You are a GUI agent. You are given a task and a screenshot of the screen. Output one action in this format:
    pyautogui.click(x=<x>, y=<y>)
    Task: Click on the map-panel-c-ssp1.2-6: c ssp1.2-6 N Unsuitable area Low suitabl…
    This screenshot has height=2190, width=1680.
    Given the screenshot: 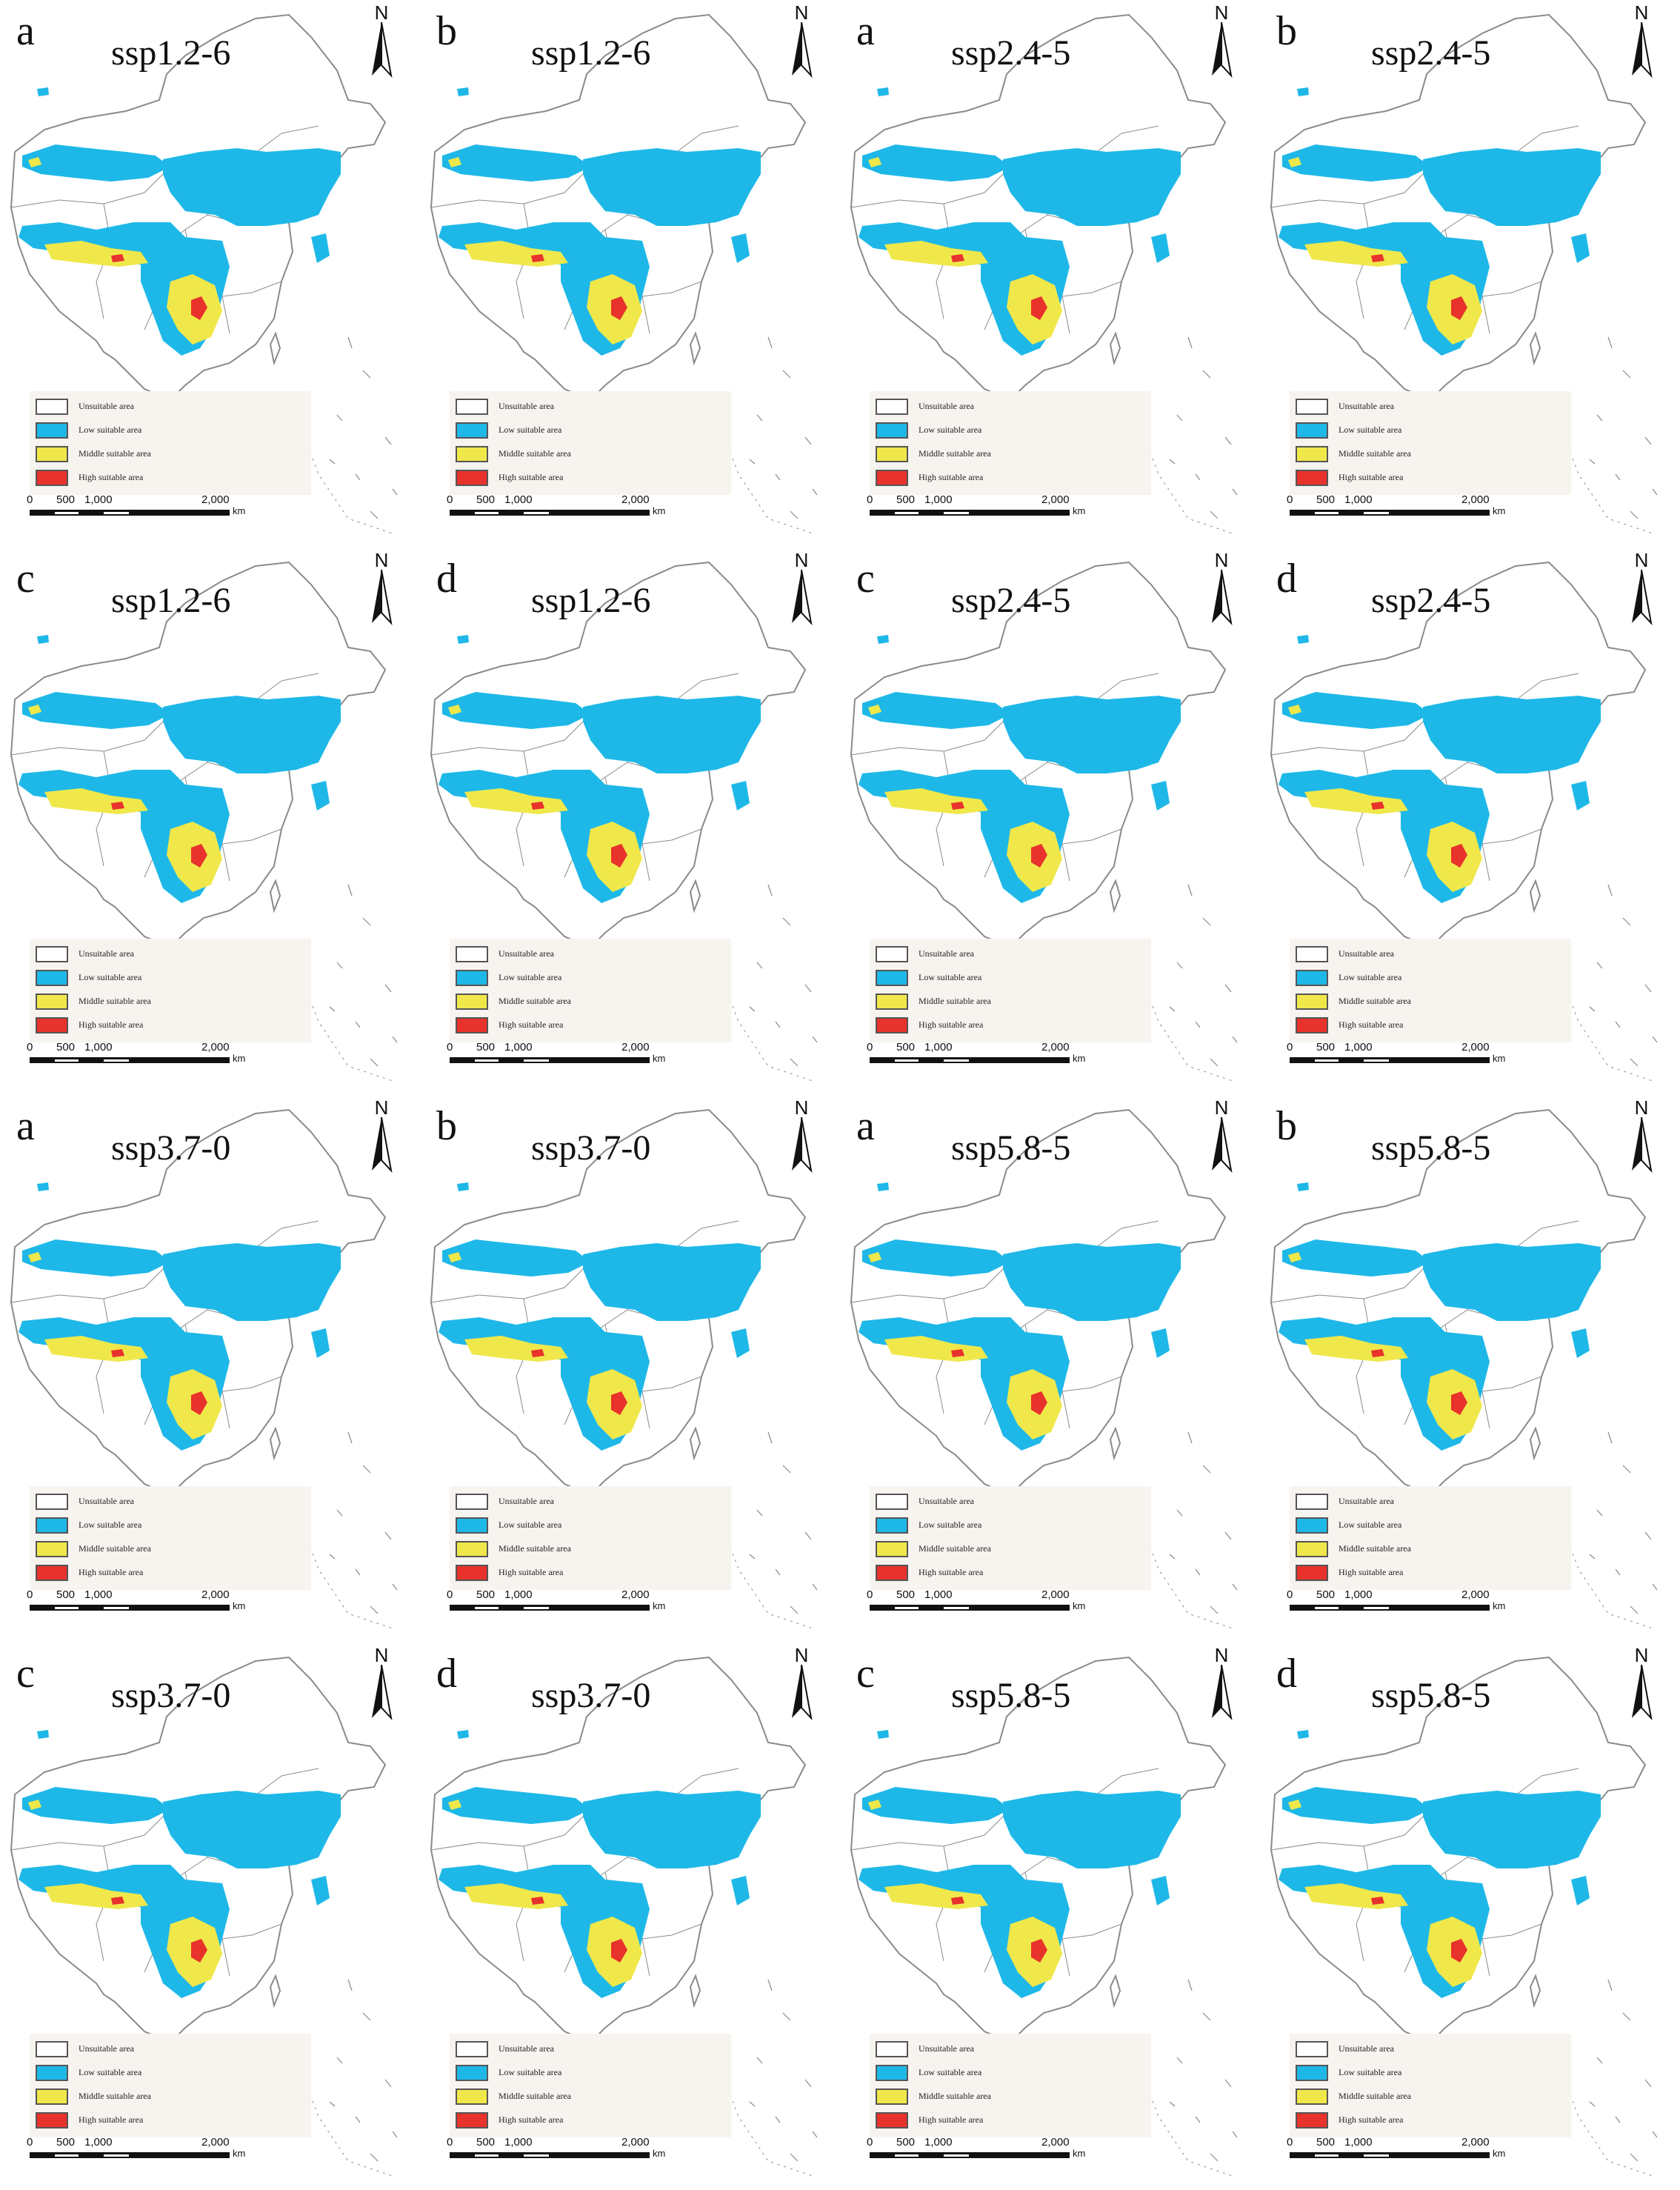 What is the action you would take?
    pyautogui.click(x=210, y=822)
    